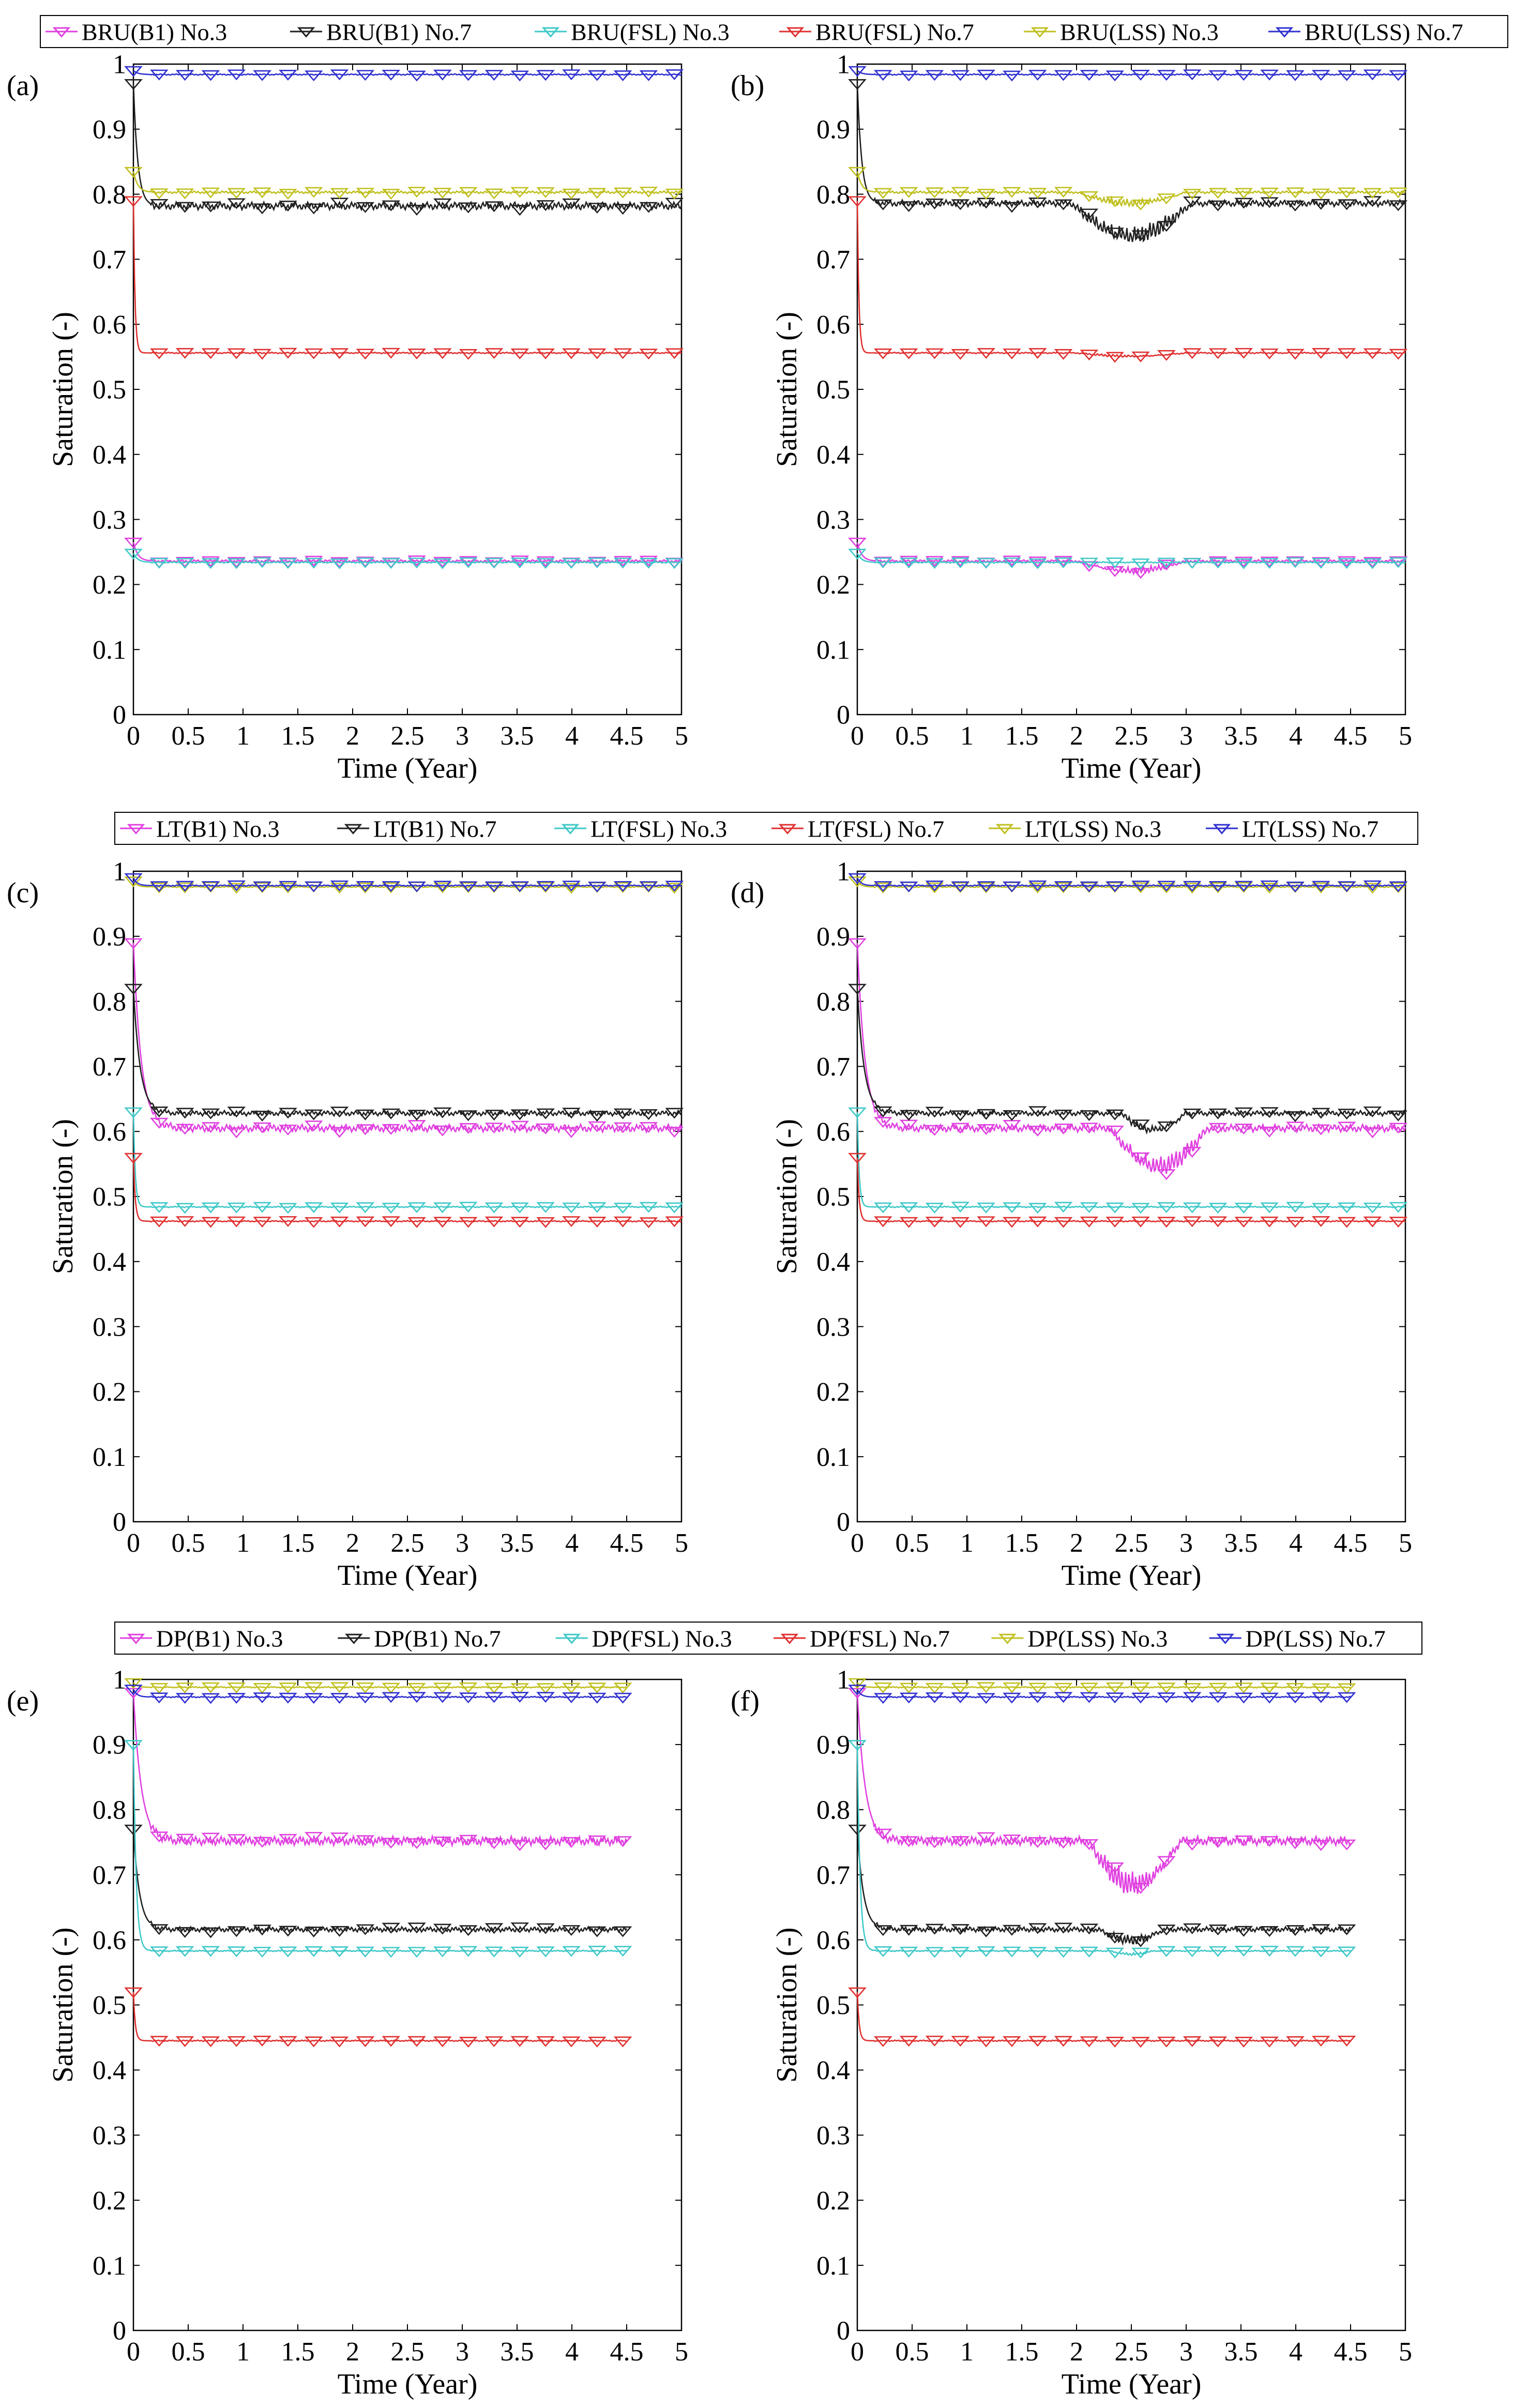 Image resolution: width=1530 pixels, height=2408 pixels. I want to click on x-tick-label: 2.5, so click(408, 736).